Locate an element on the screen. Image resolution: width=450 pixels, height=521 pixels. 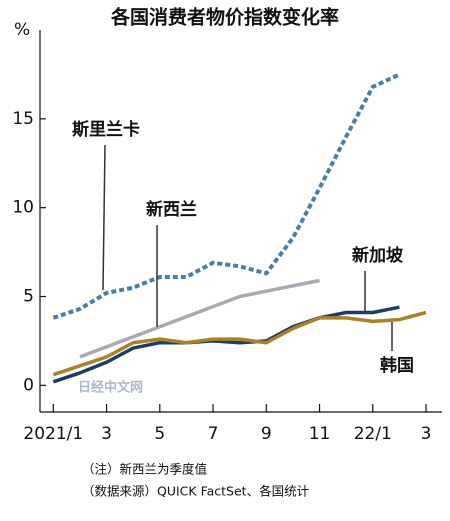
x-tick-label: 11 is located at coordinates (320, 434).